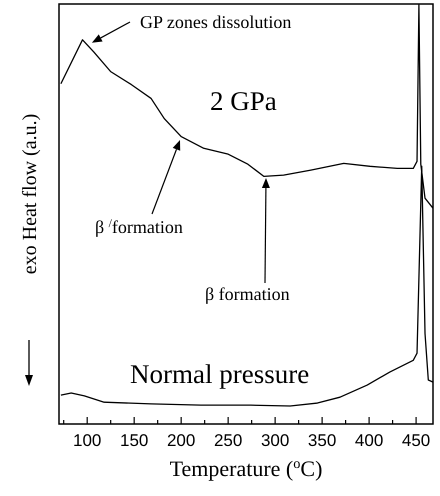 This screenshot has height=496, width=440. Describe the element at coordinates (369, 440) in the screenshot. I see `x-tick-label: 400` at that location.